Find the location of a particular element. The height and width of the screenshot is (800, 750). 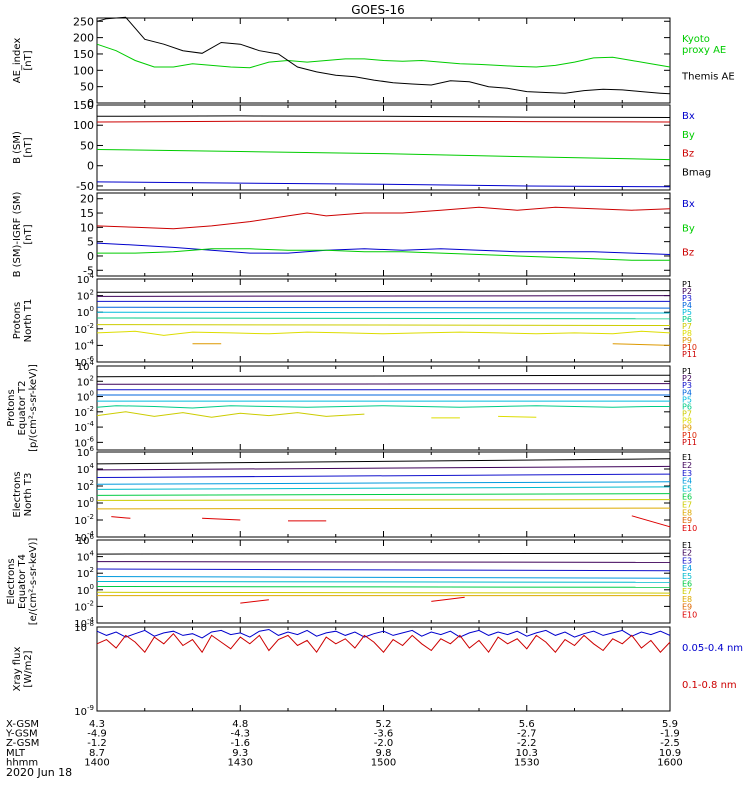

legend-label: P10 is located at coordinates (689, 435).